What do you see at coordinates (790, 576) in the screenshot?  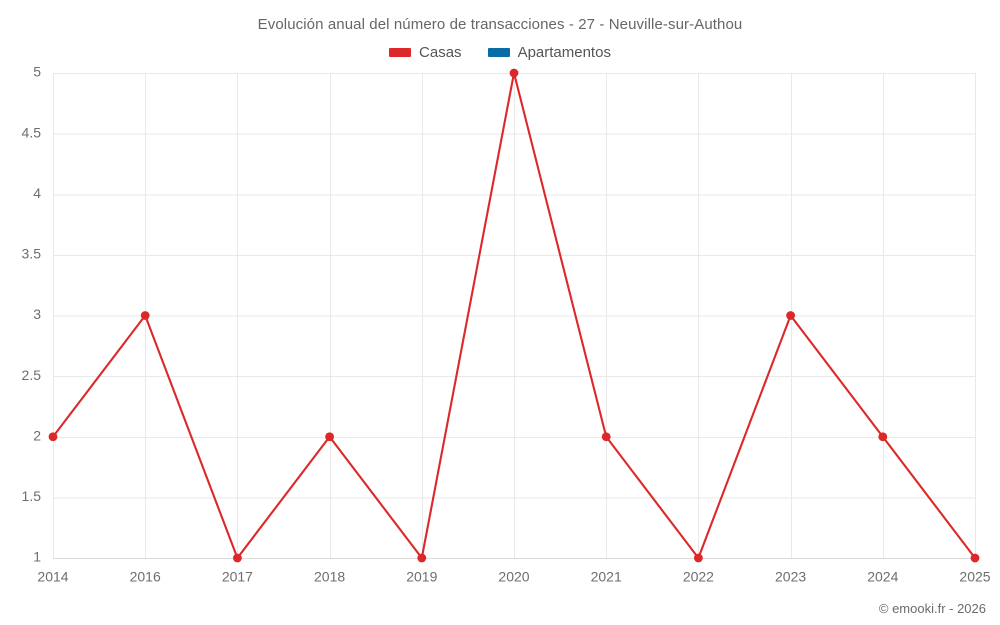 I see `x-tick-label: 2023` at bounding box center [790, 576].